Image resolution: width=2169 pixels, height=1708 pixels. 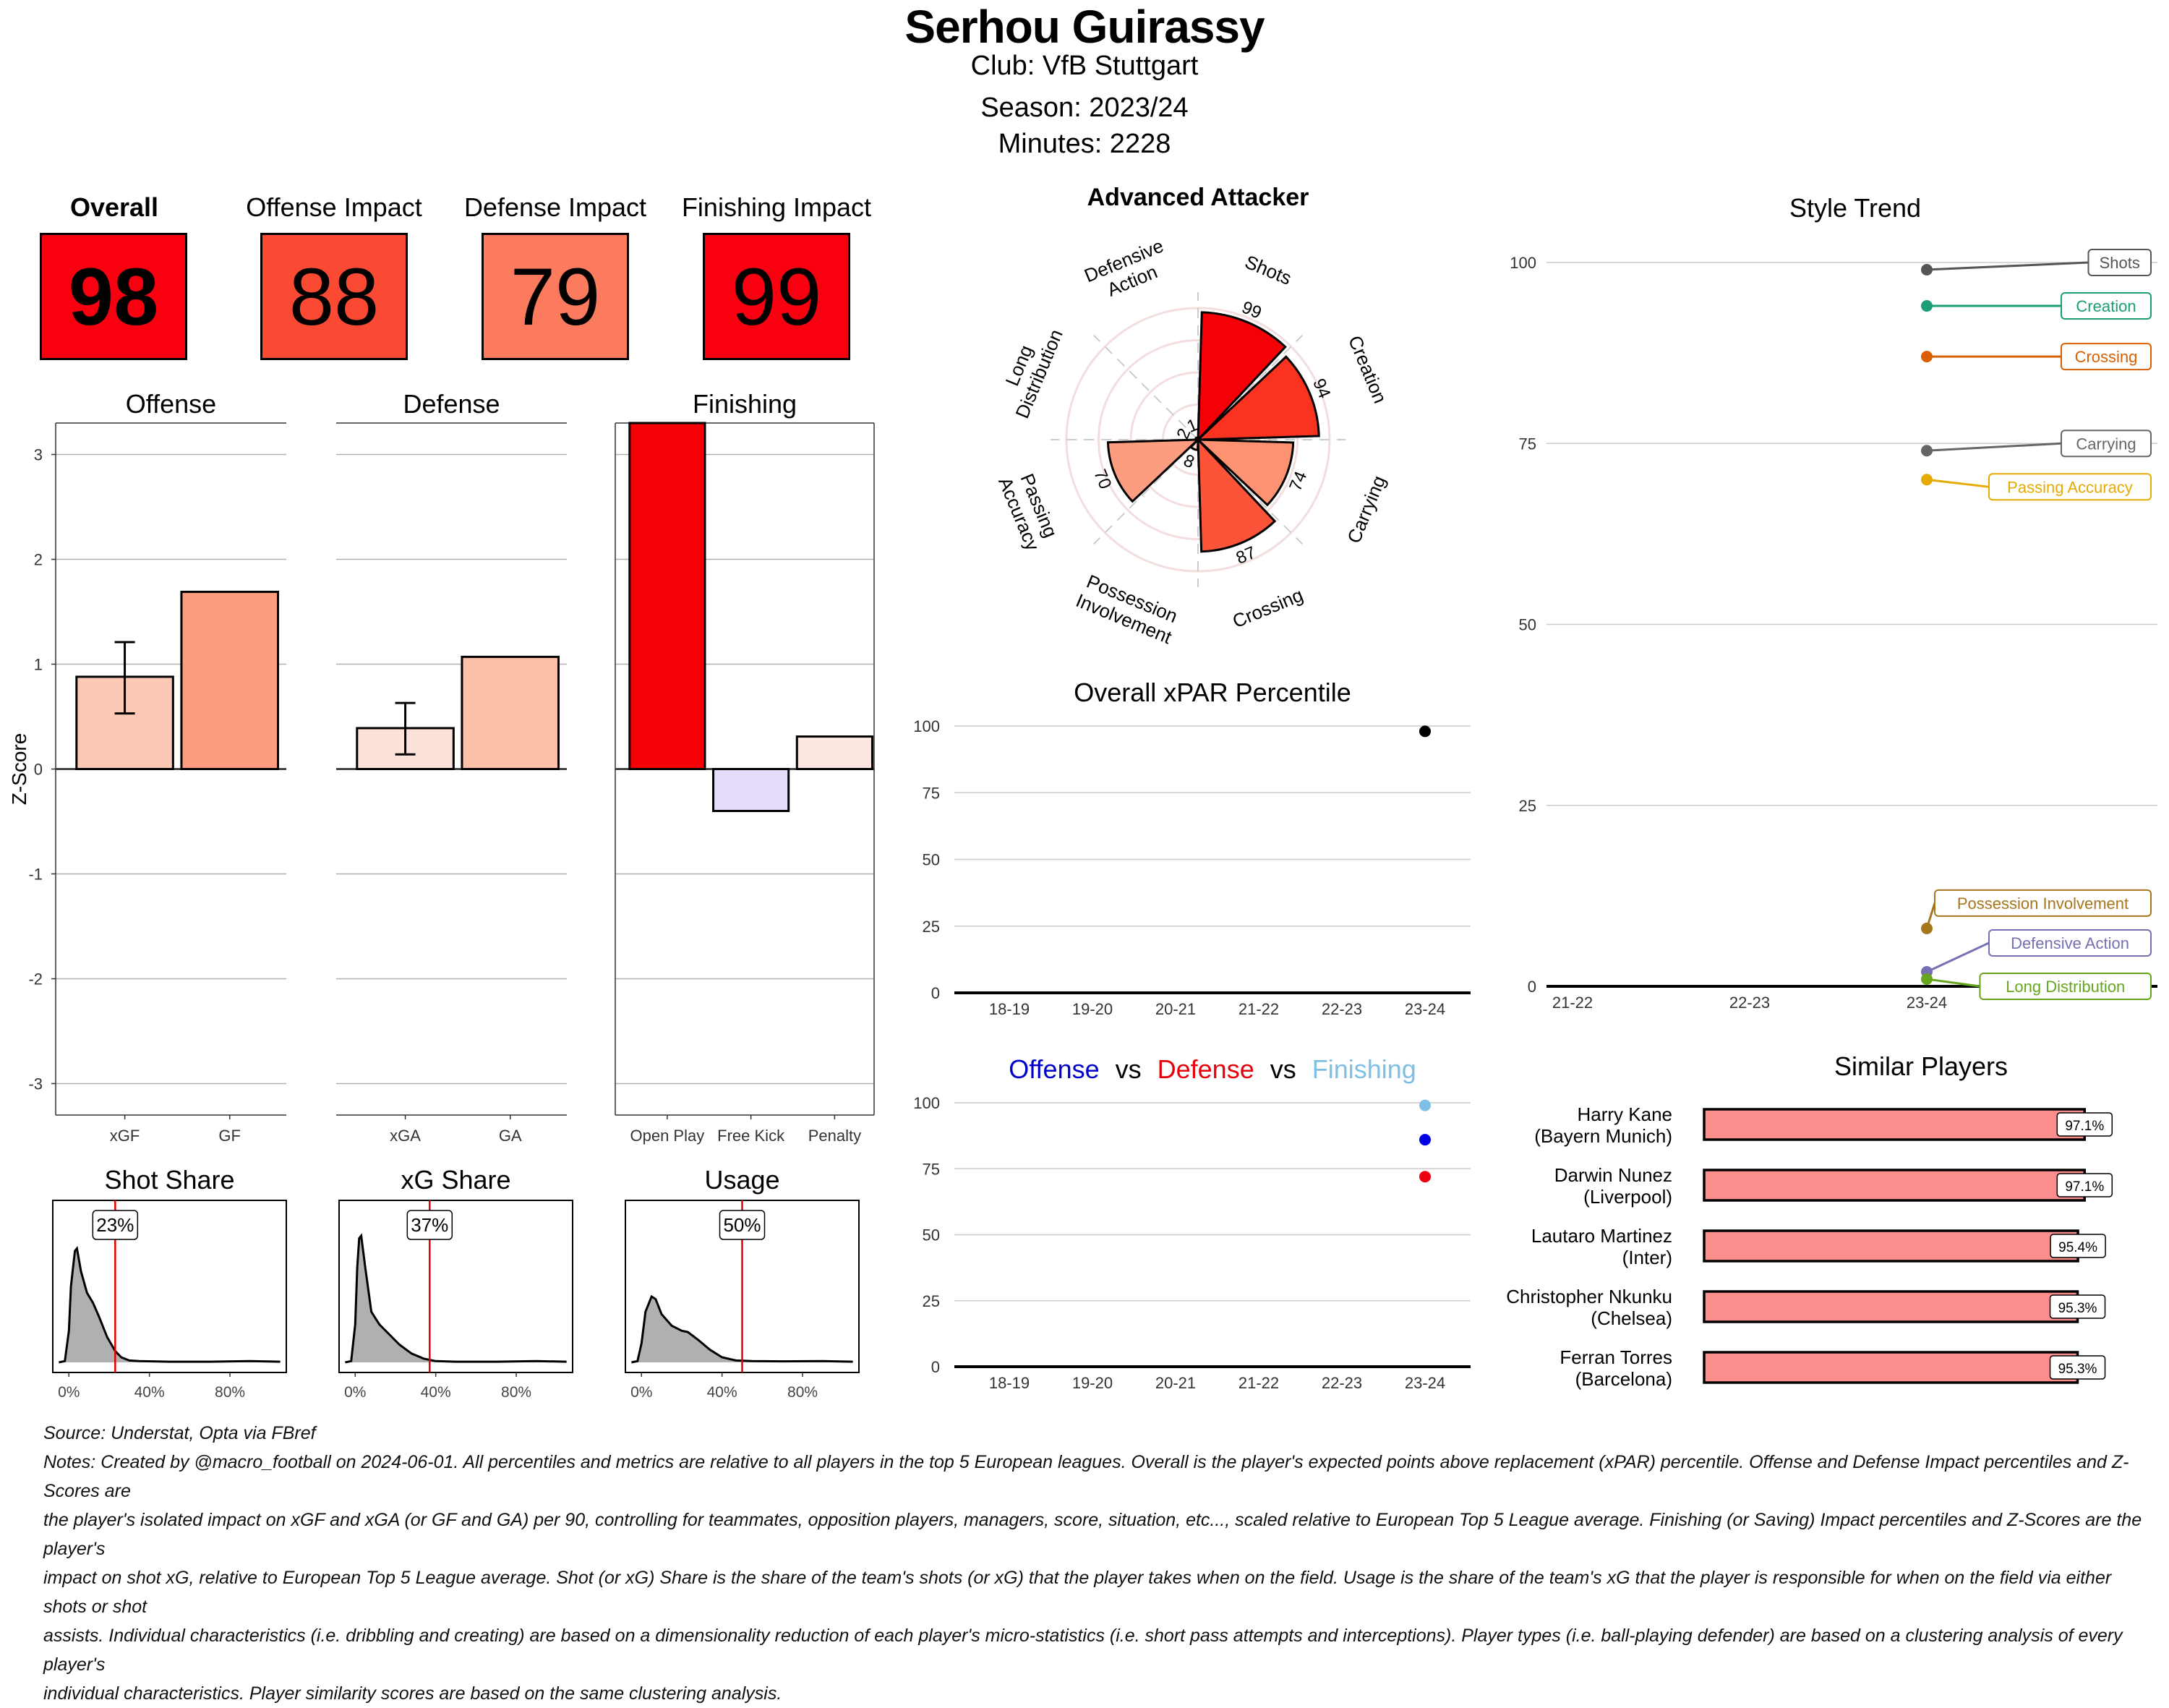 I want to click on category-label: Creation, so click(x=1367, y=370).